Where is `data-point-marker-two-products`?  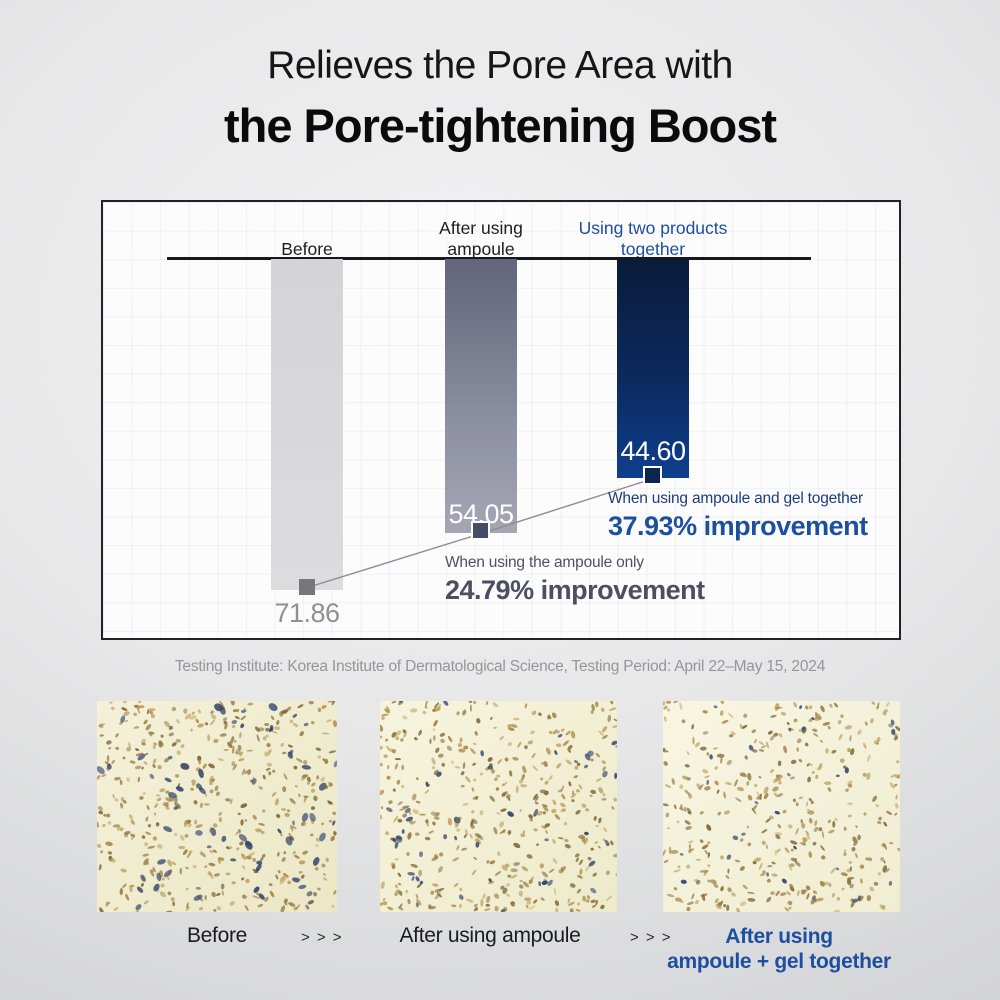
data-point-marker-two-products is located at coordinates (652, 475).